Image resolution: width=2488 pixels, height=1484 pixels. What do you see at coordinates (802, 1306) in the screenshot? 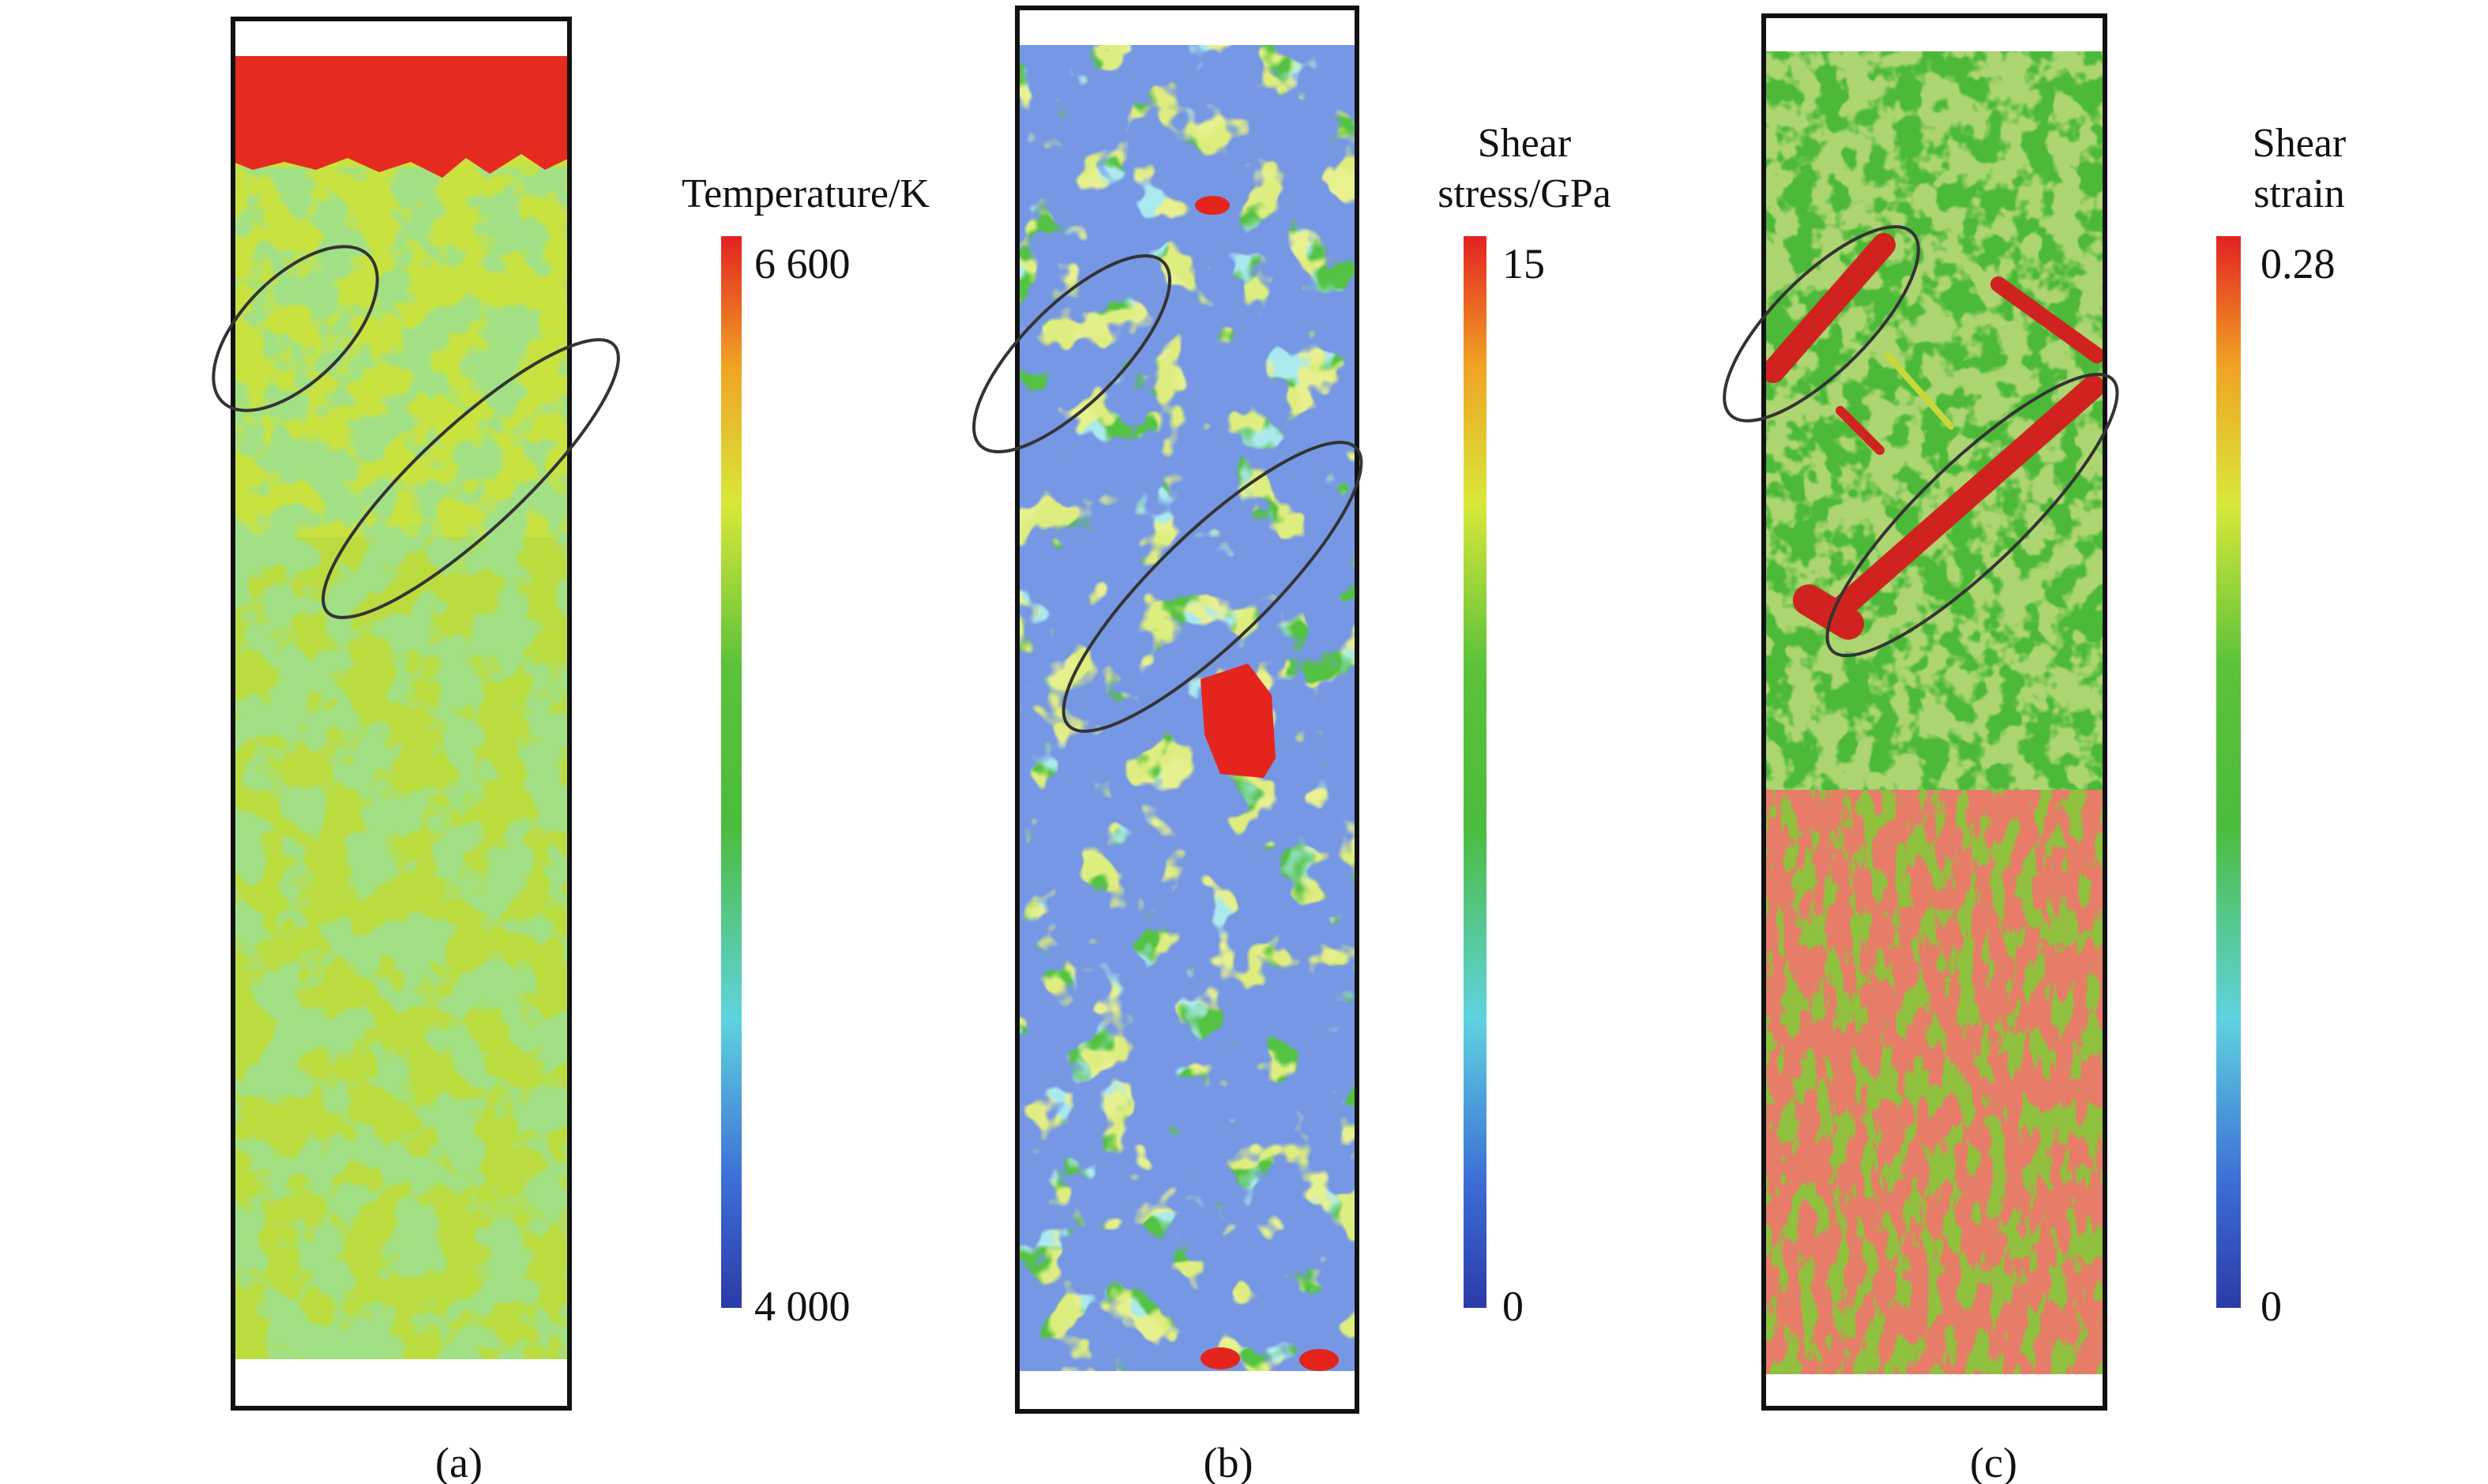
I see `colorbar-min-label: 4 000` at bounding box center [802, 1306].